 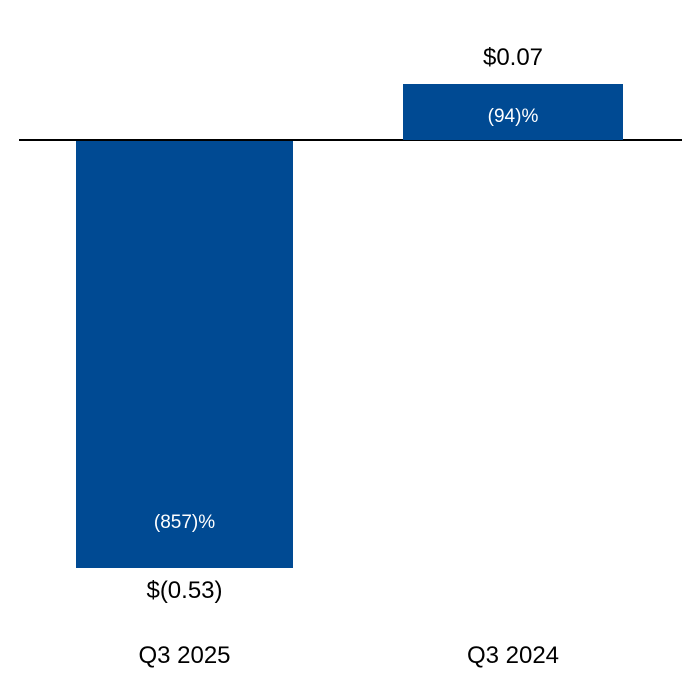 What do you see at coordinates (184, 655) in the screenshot?
I see `category-label-q3-2025: Q3 2025` at bounding box center [184, 655].